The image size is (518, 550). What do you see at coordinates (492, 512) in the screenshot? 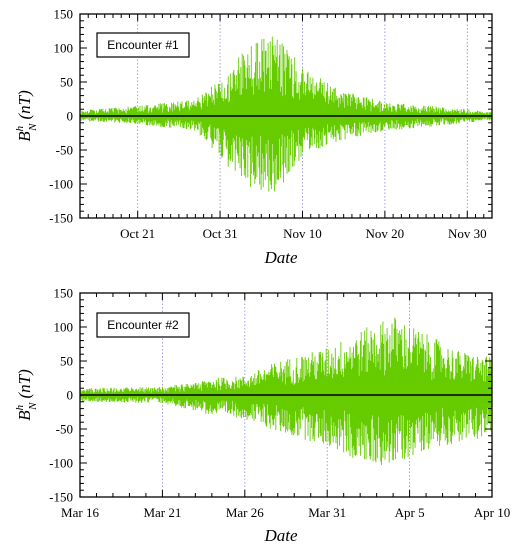
I see `x-tick-label: Apr 10` at bounding box center [492, 512].